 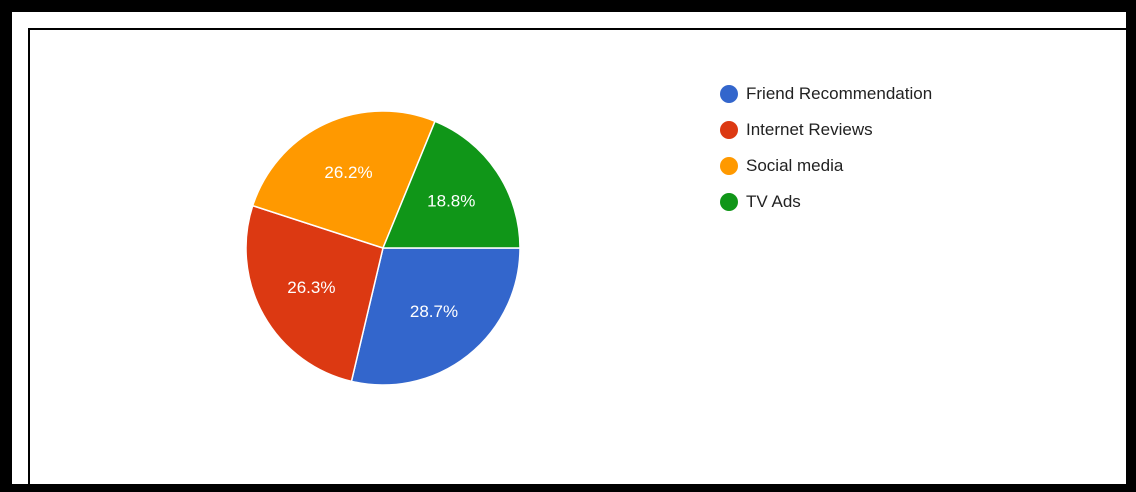 What do you see at coordinates (729, 94) in the screenshot?
I see `legend-swatch-friend-recommendation` at bounding box center [729, 94].